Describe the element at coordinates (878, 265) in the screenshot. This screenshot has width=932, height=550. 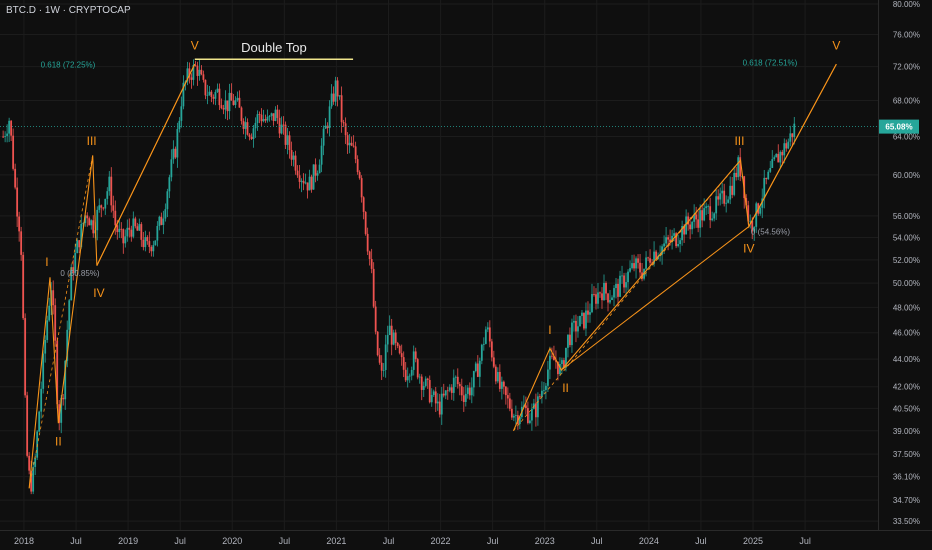
I see `price-axis-border` at that location.